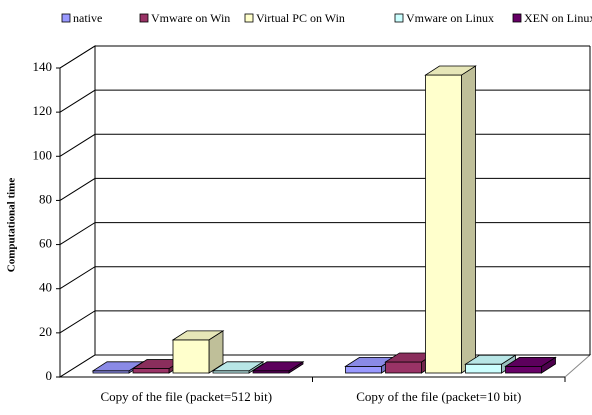 This screenshot has width=592, height=415. I want to click on y-tick-label: 100, so click(43, 154).